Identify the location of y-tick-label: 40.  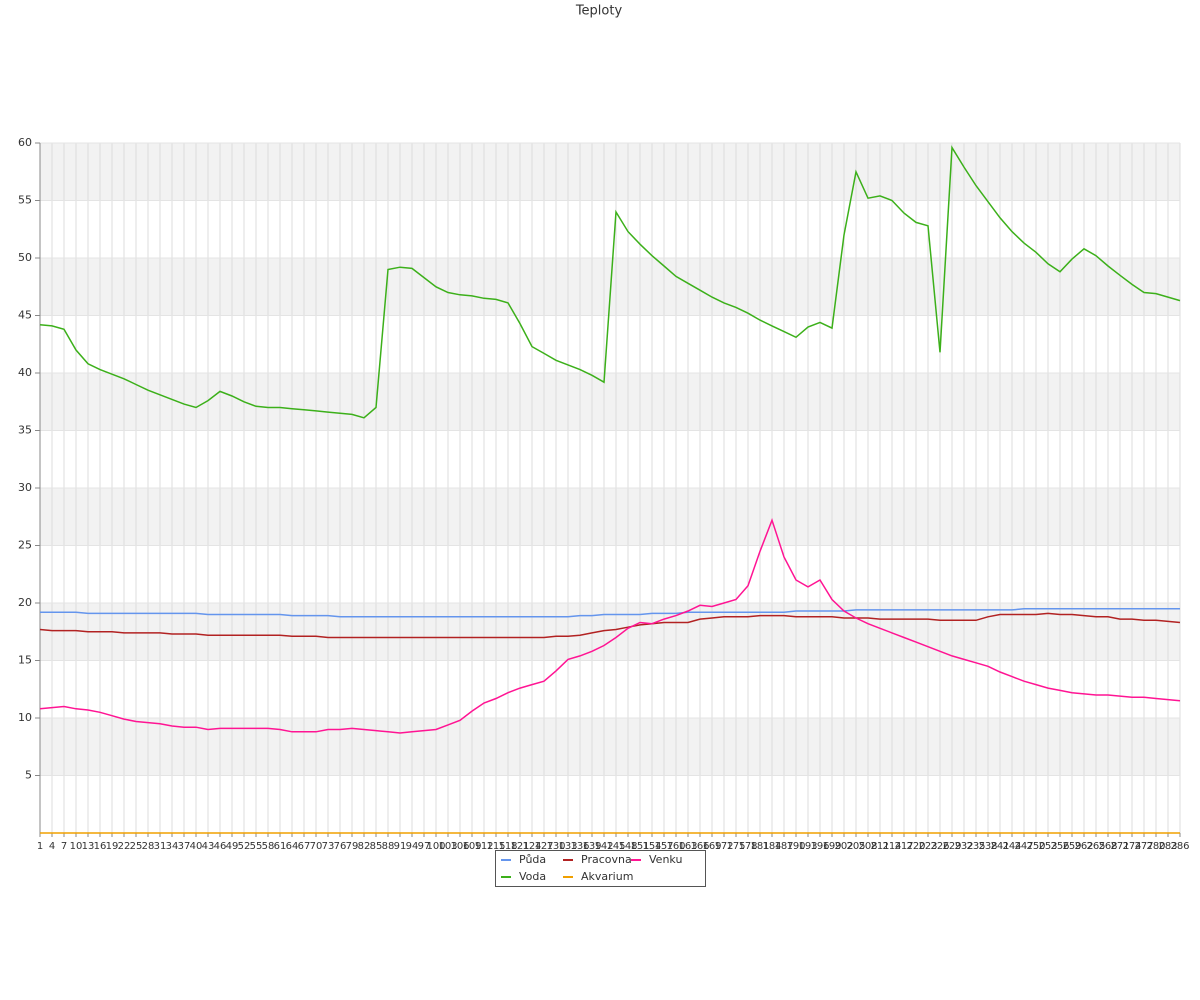
(25, 372).